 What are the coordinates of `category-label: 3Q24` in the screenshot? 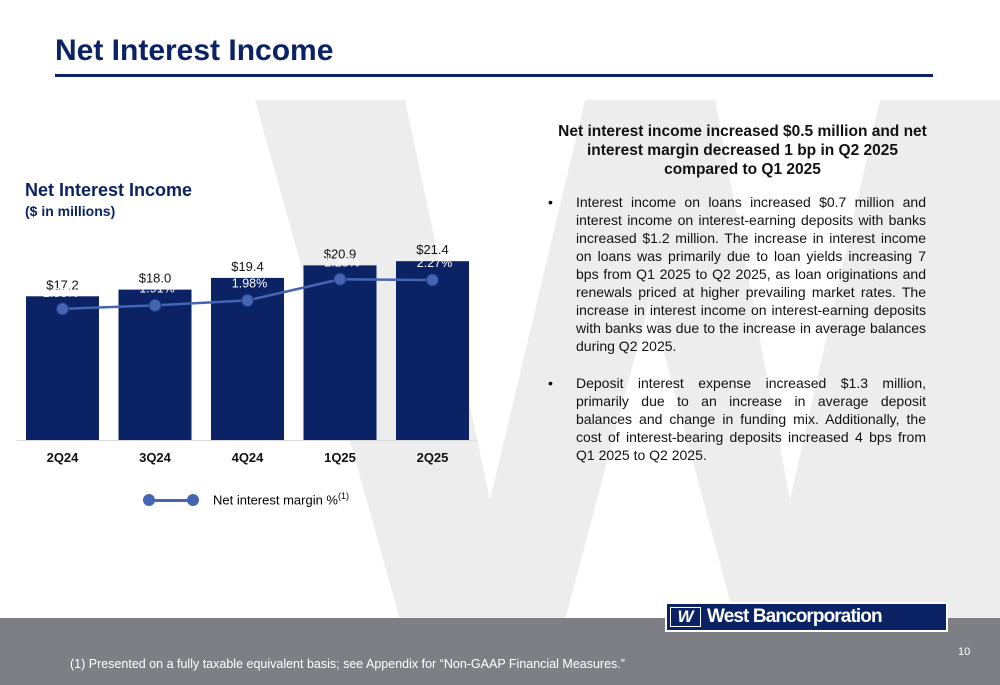 It's located at (155, 457).